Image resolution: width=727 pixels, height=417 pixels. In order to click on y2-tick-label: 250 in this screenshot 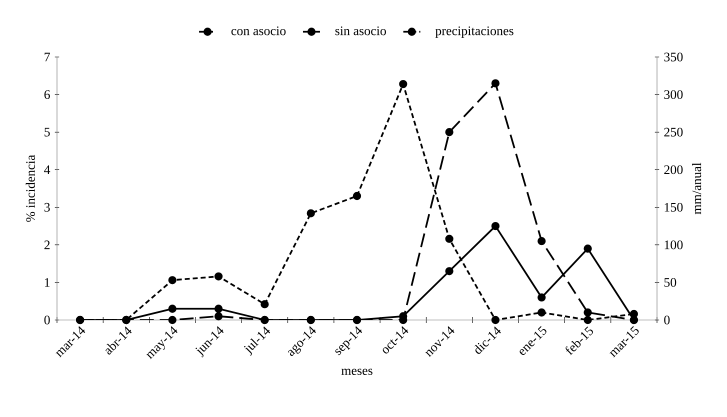, I will do `click(673, 132)`.